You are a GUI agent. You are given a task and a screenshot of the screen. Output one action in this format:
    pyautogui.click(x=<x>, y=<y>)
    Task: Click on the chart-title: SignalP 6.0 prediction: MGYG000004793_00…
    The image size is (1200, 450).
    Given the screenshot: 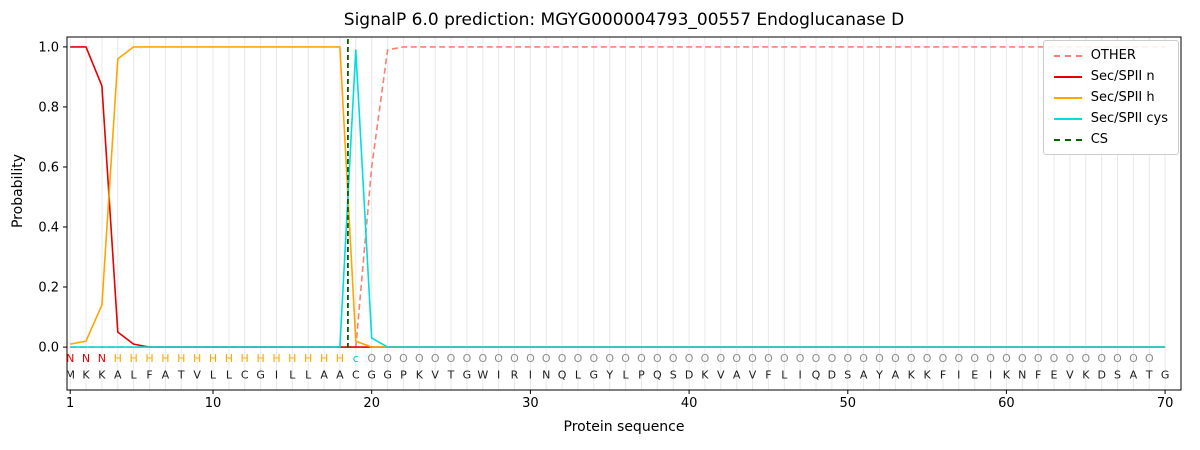 What is the action you would take?
    pyautogui.click(x=624, y=20)
    